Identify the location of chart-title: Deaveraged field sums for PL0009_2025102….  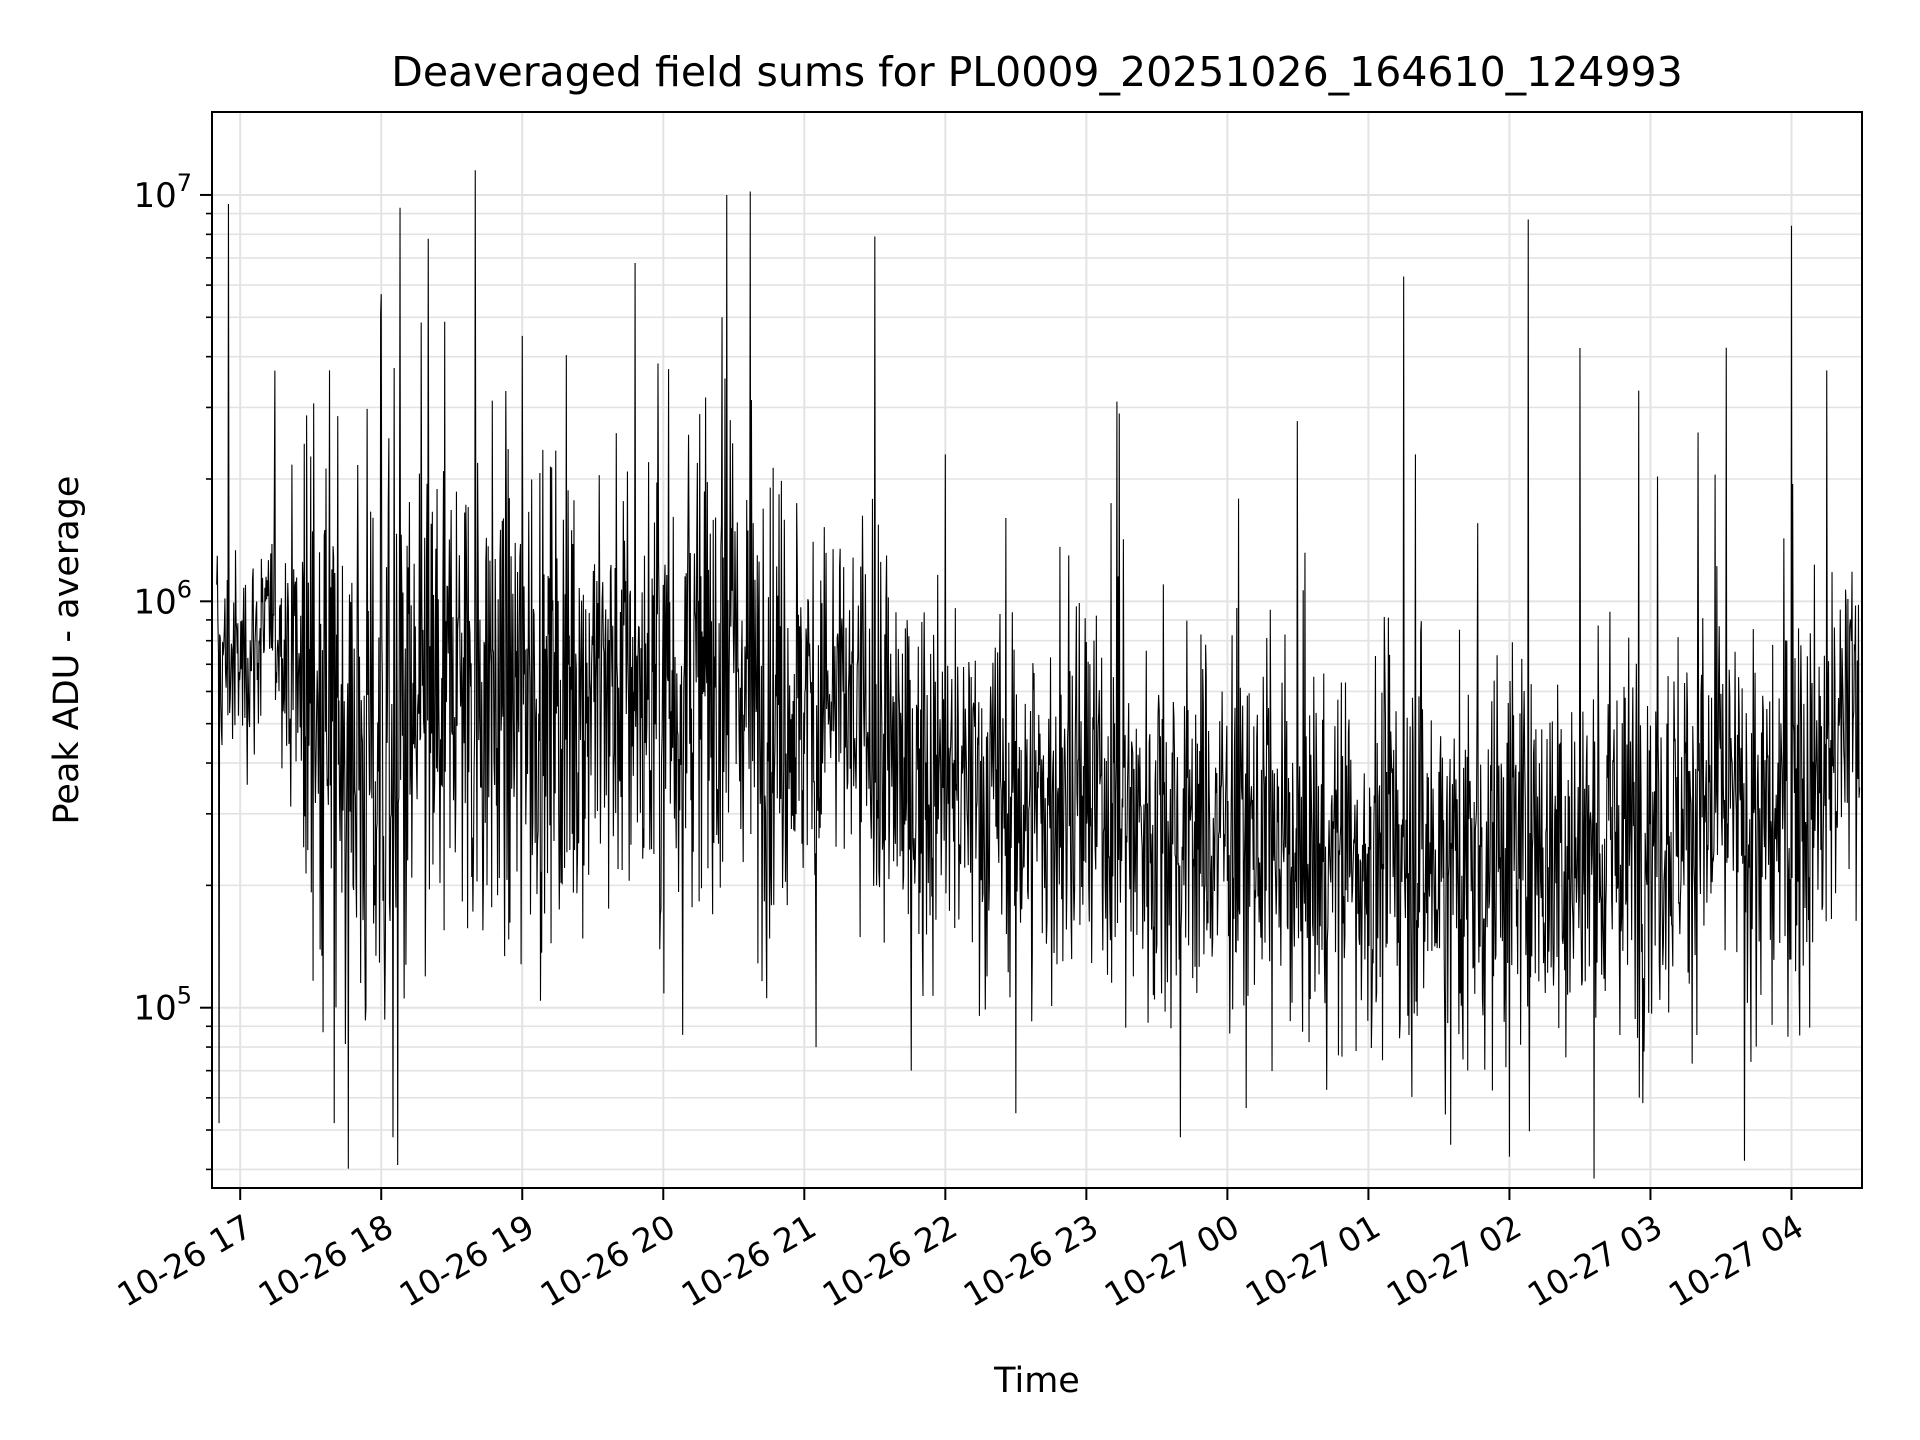
(1036, 72).